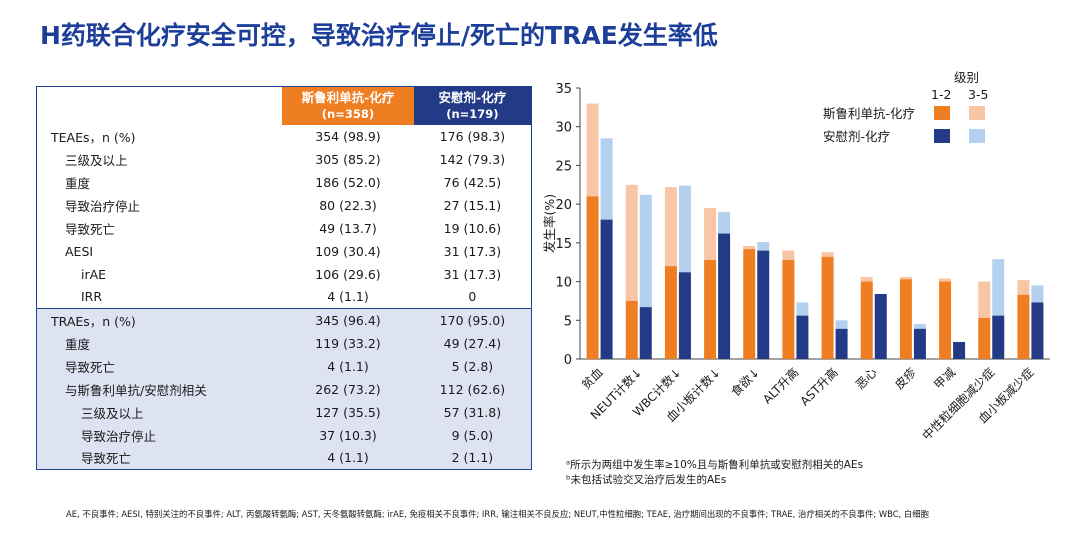  Describe the element at coordinates (646, 480) in the screenshot. I see `footnote-b: ᵇ未包括试验交叉治疗后发生的AEs` at that location.